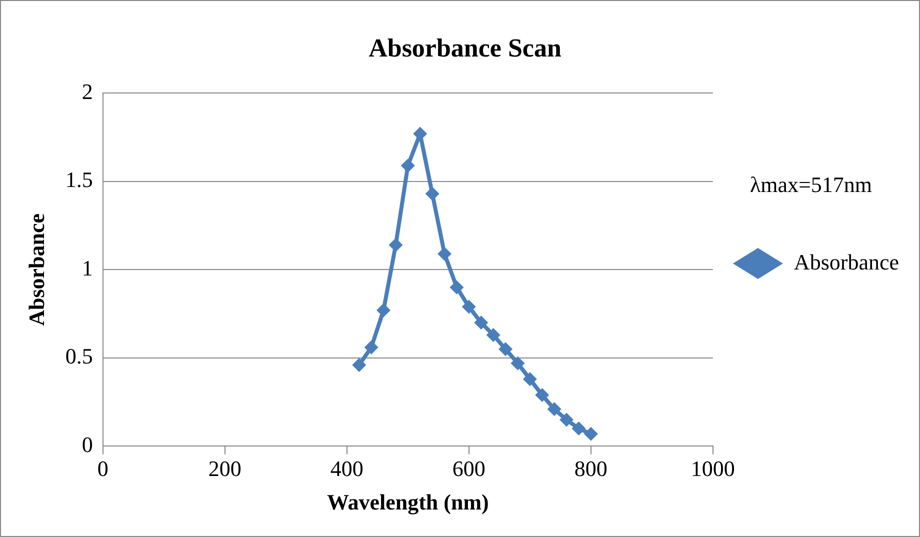 Image resolution: width=920 pixels, height=537 pixels. What do you see at coordinates (465, 47) in the screenshot?
I see `chart-title: Absorbance Scan` at bounding box center [465, 47].